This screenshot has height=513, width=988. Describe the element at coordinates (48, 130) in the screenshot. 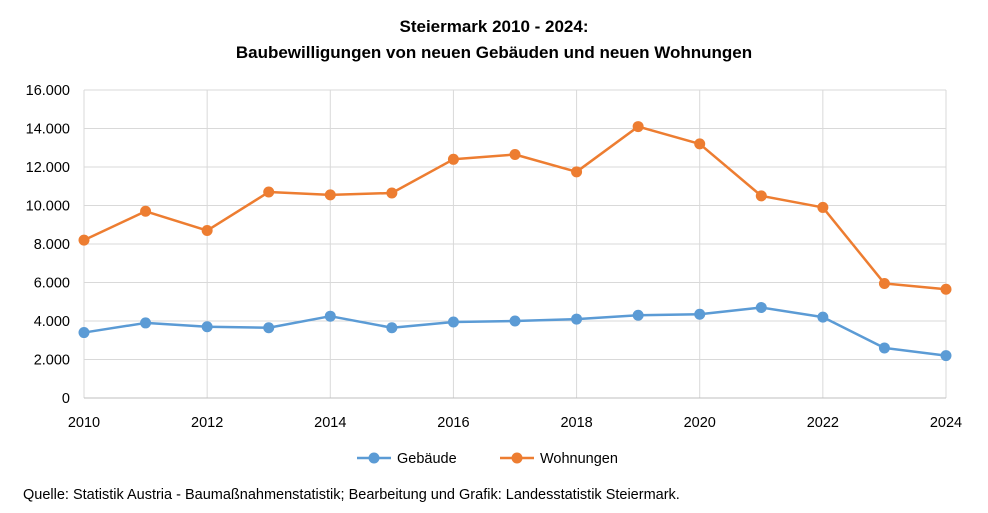

I see `y-tick-label: 14.000` at that location.